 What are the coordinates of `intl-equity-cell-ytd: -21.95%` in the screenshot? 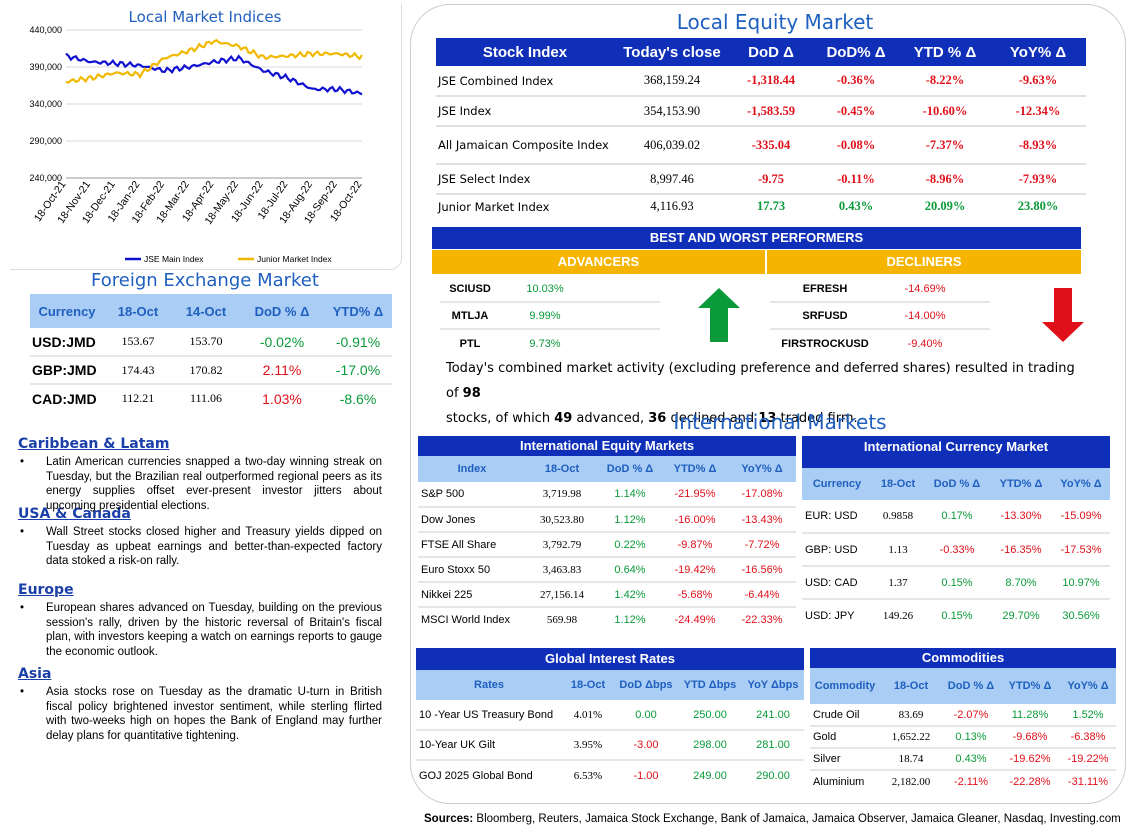 It's located at (695, 494).